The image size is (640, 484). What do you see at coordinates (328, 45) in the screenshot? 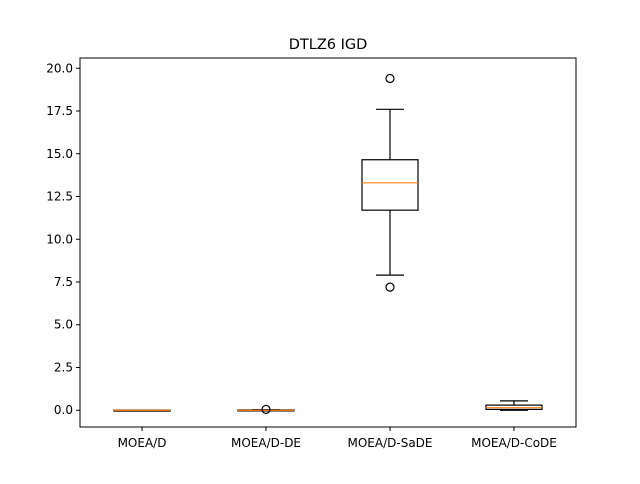
I see `chart-title: DTLZ6 IGD` at bounding box center [328, 45].